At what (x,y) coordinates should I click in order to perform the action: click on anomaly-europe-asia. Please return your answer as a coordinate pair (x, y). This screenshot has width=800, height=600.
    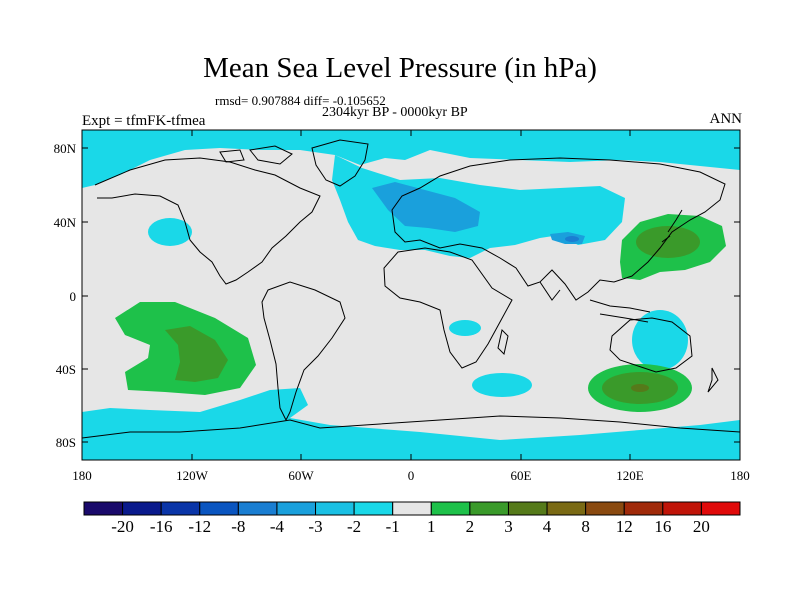
    Looking at the image, I should click on (478, 206).